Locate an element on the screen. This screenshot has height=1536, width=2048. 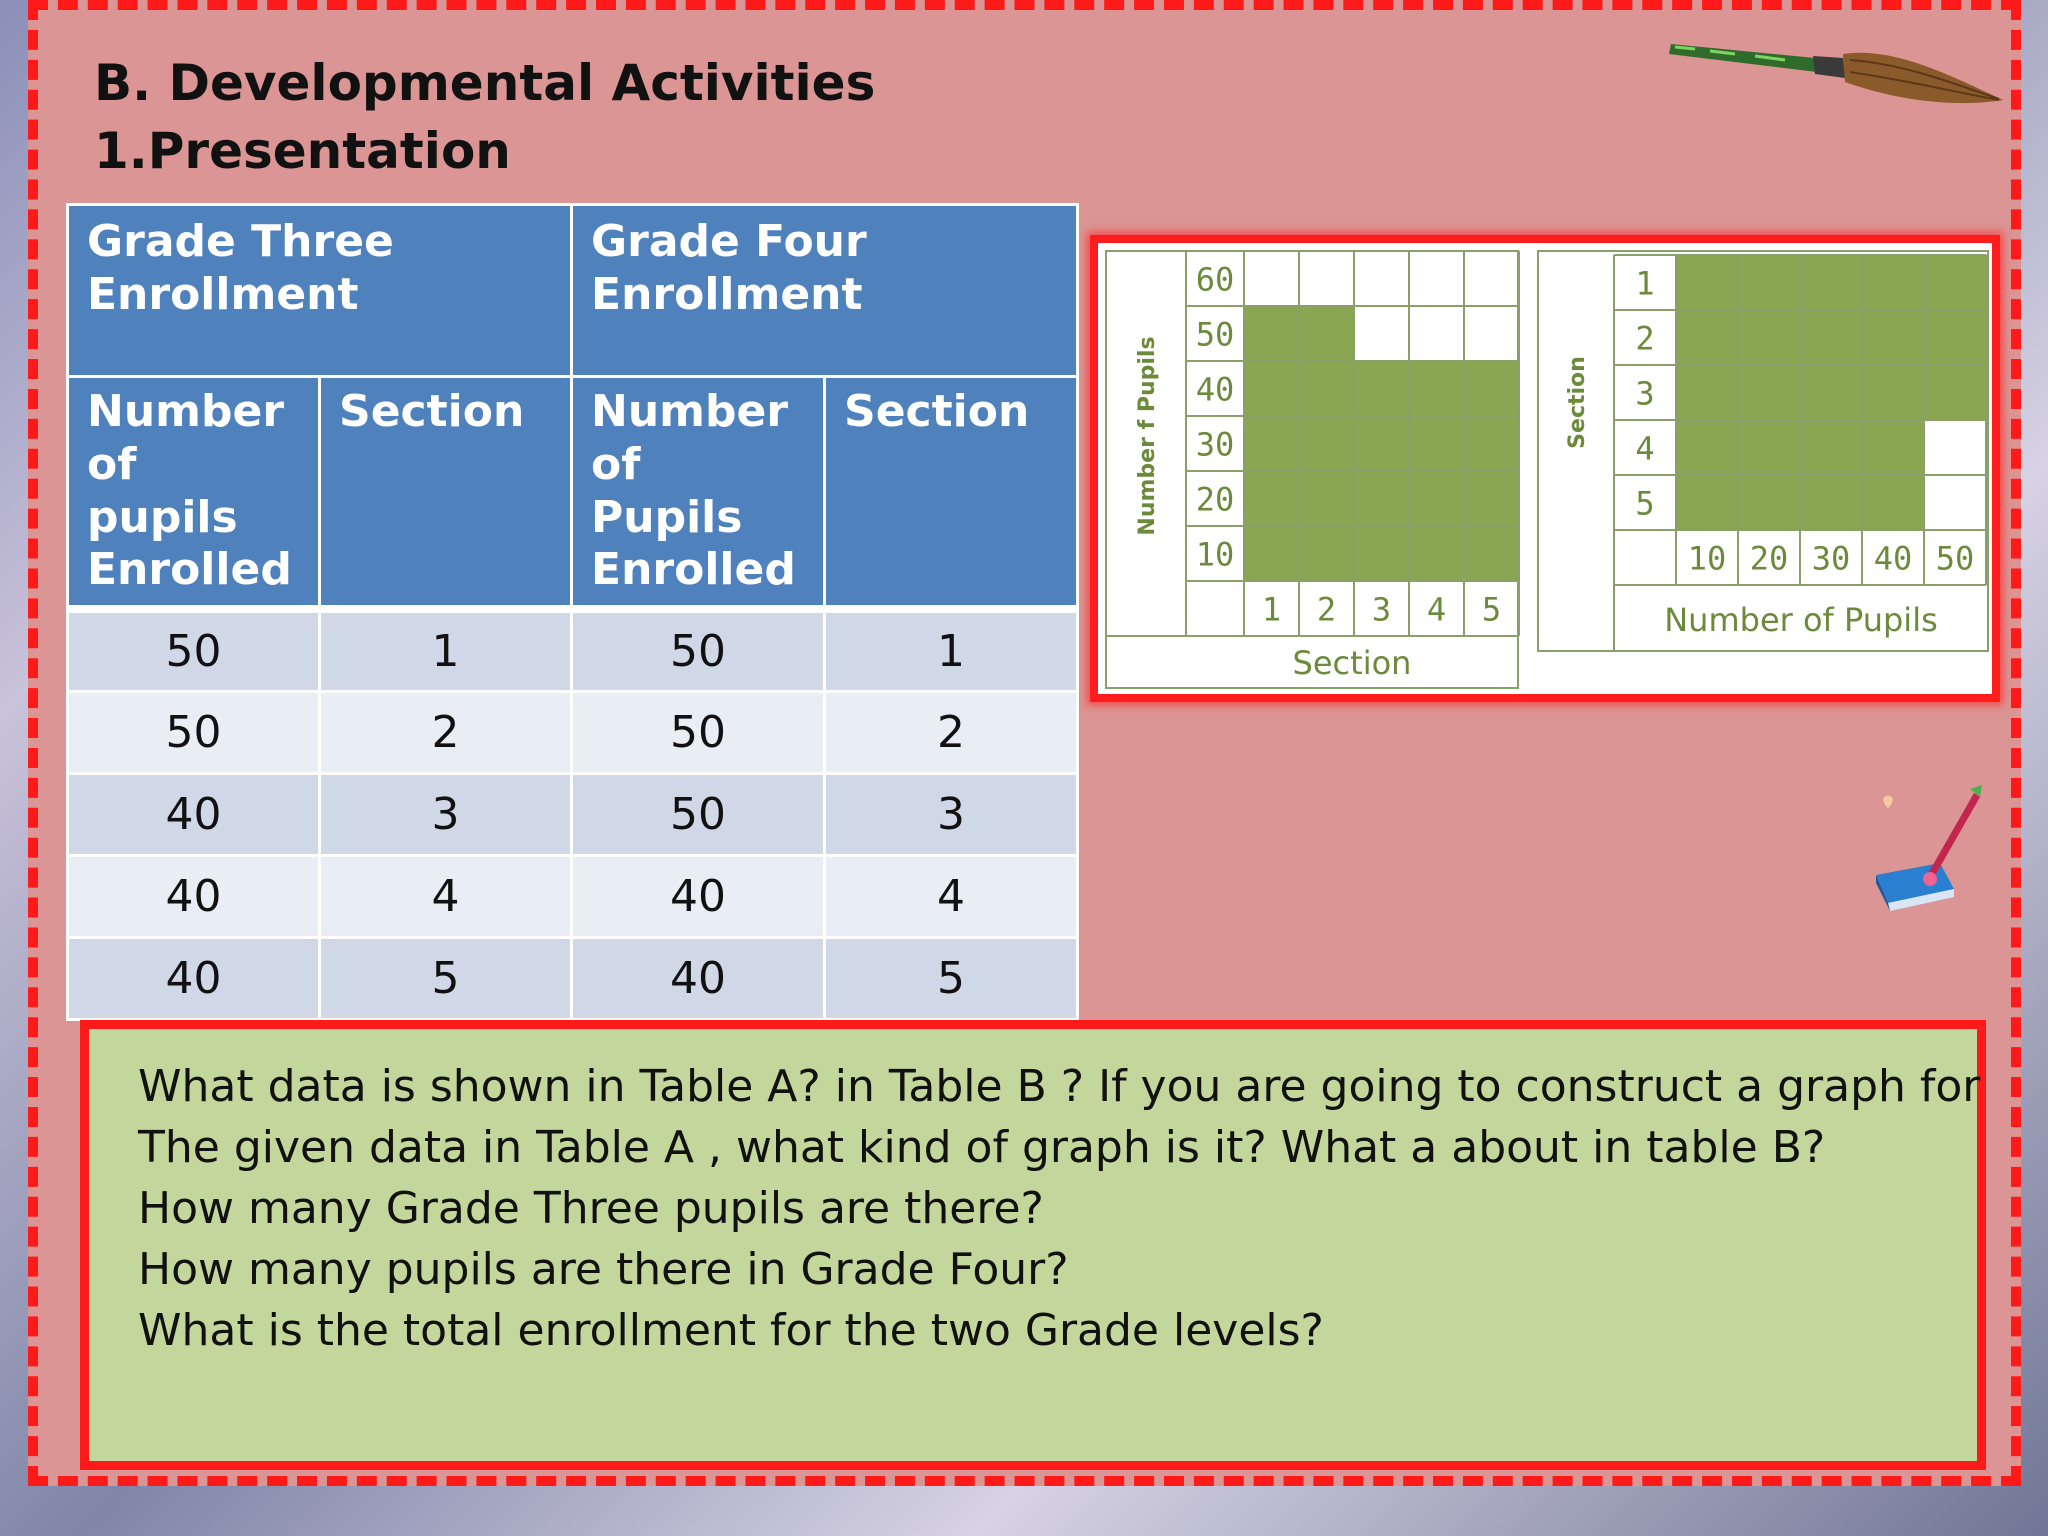
table-row: 40 3 50 3 is located at coordinates (573, 814).